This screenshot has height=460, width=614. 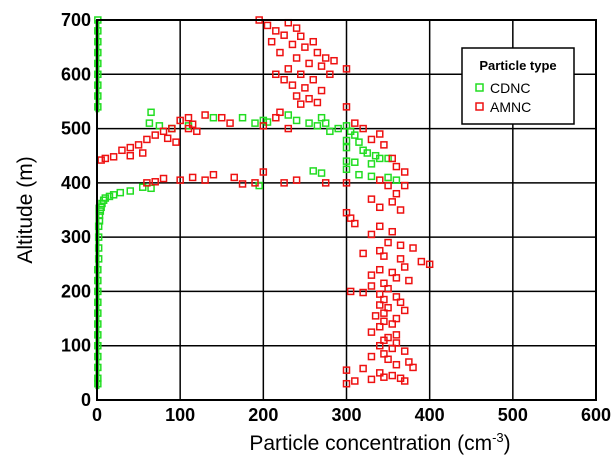 What do you see at coordinates (76, 20) in the screenshot?
I see `y-tick-label: 700` at bounding box center [76, 20].